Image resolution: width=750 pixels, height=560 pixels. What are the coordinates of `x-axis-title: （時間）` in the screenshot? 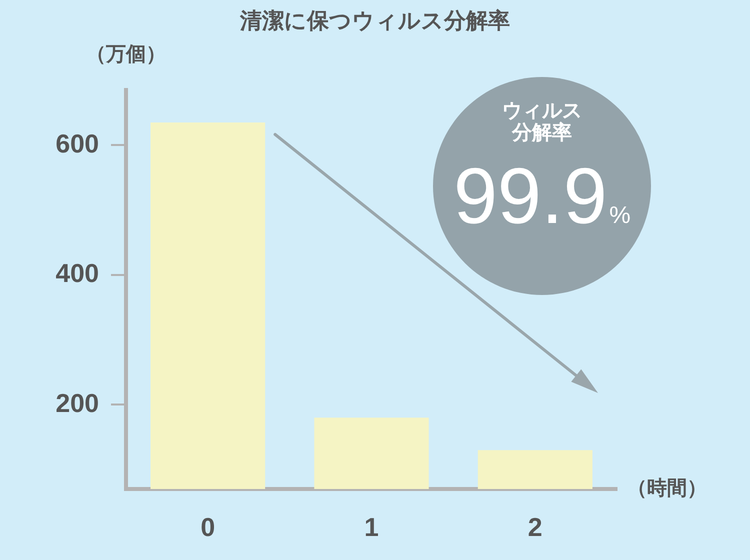 It's located at (667, 489).